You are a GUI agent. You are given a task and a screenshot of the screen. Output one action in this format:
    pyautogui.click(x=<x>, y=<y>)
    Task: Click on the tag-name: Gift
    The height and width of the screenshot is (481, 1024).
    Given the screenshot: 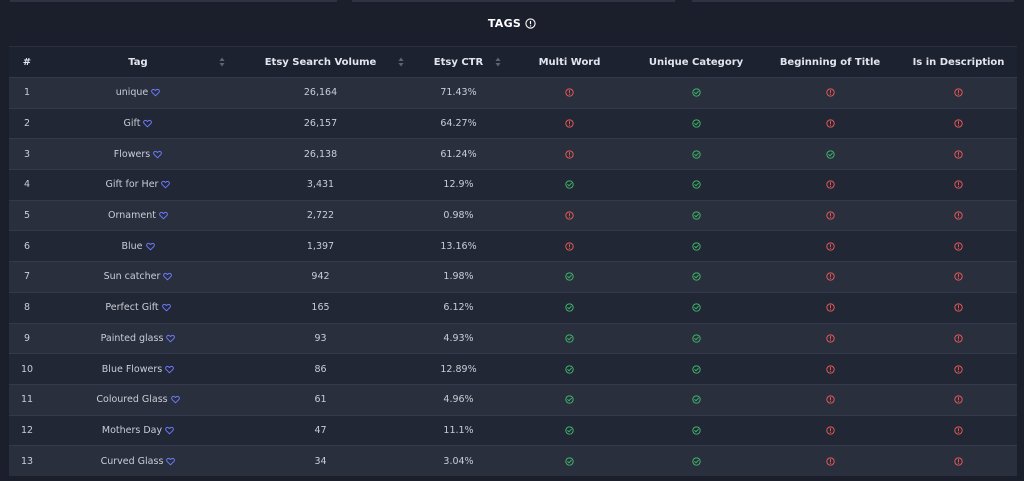 What is the action you would take?
    pyautogui.click(x=132, y=124)
    